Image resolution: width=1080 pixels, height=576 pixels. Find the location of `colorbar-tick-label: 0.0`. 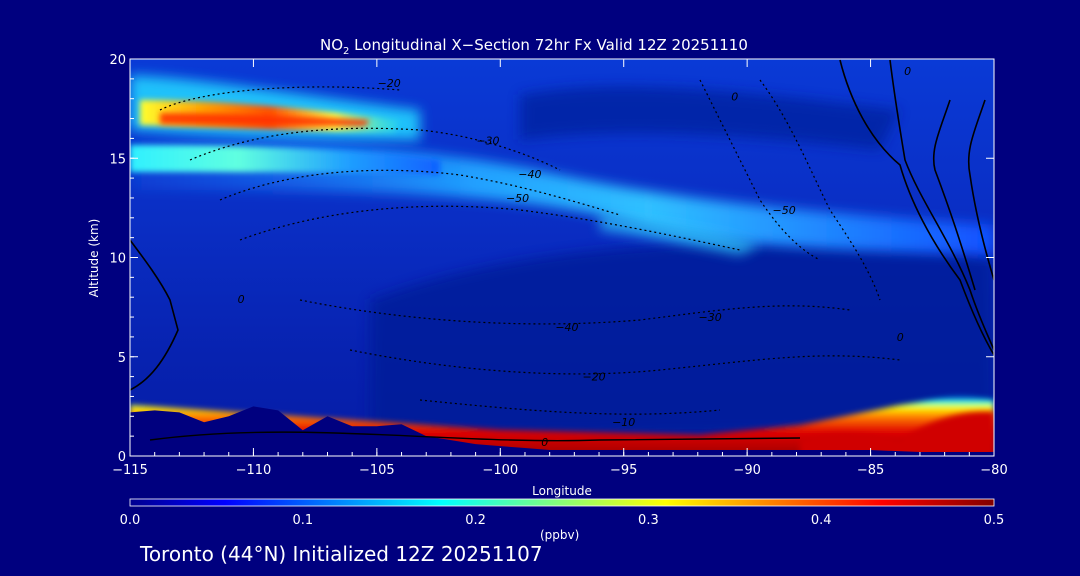

colorbar-tick-label: 0.0 is located at coordinates (130, 520).